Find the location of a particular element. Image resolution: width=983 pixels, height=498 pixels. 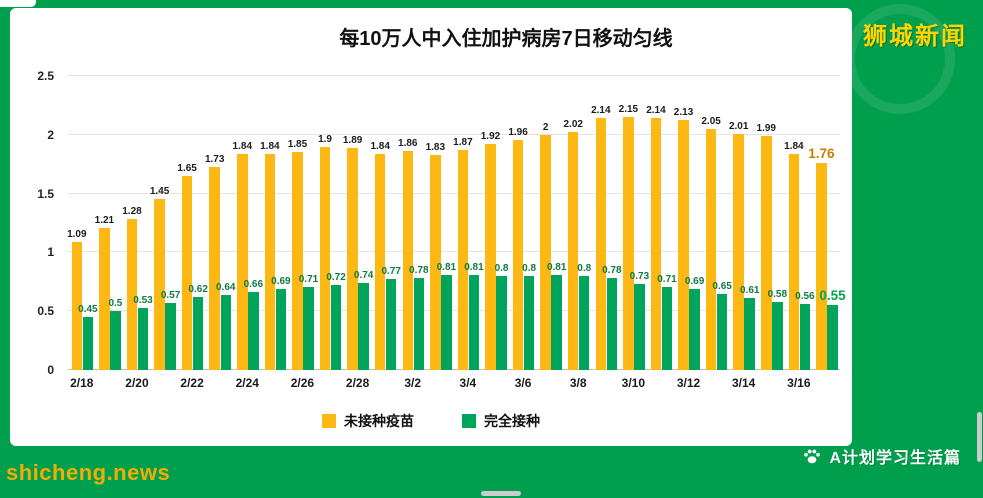

bar-value-label: 1.87 is located at coordinates (463, 143).